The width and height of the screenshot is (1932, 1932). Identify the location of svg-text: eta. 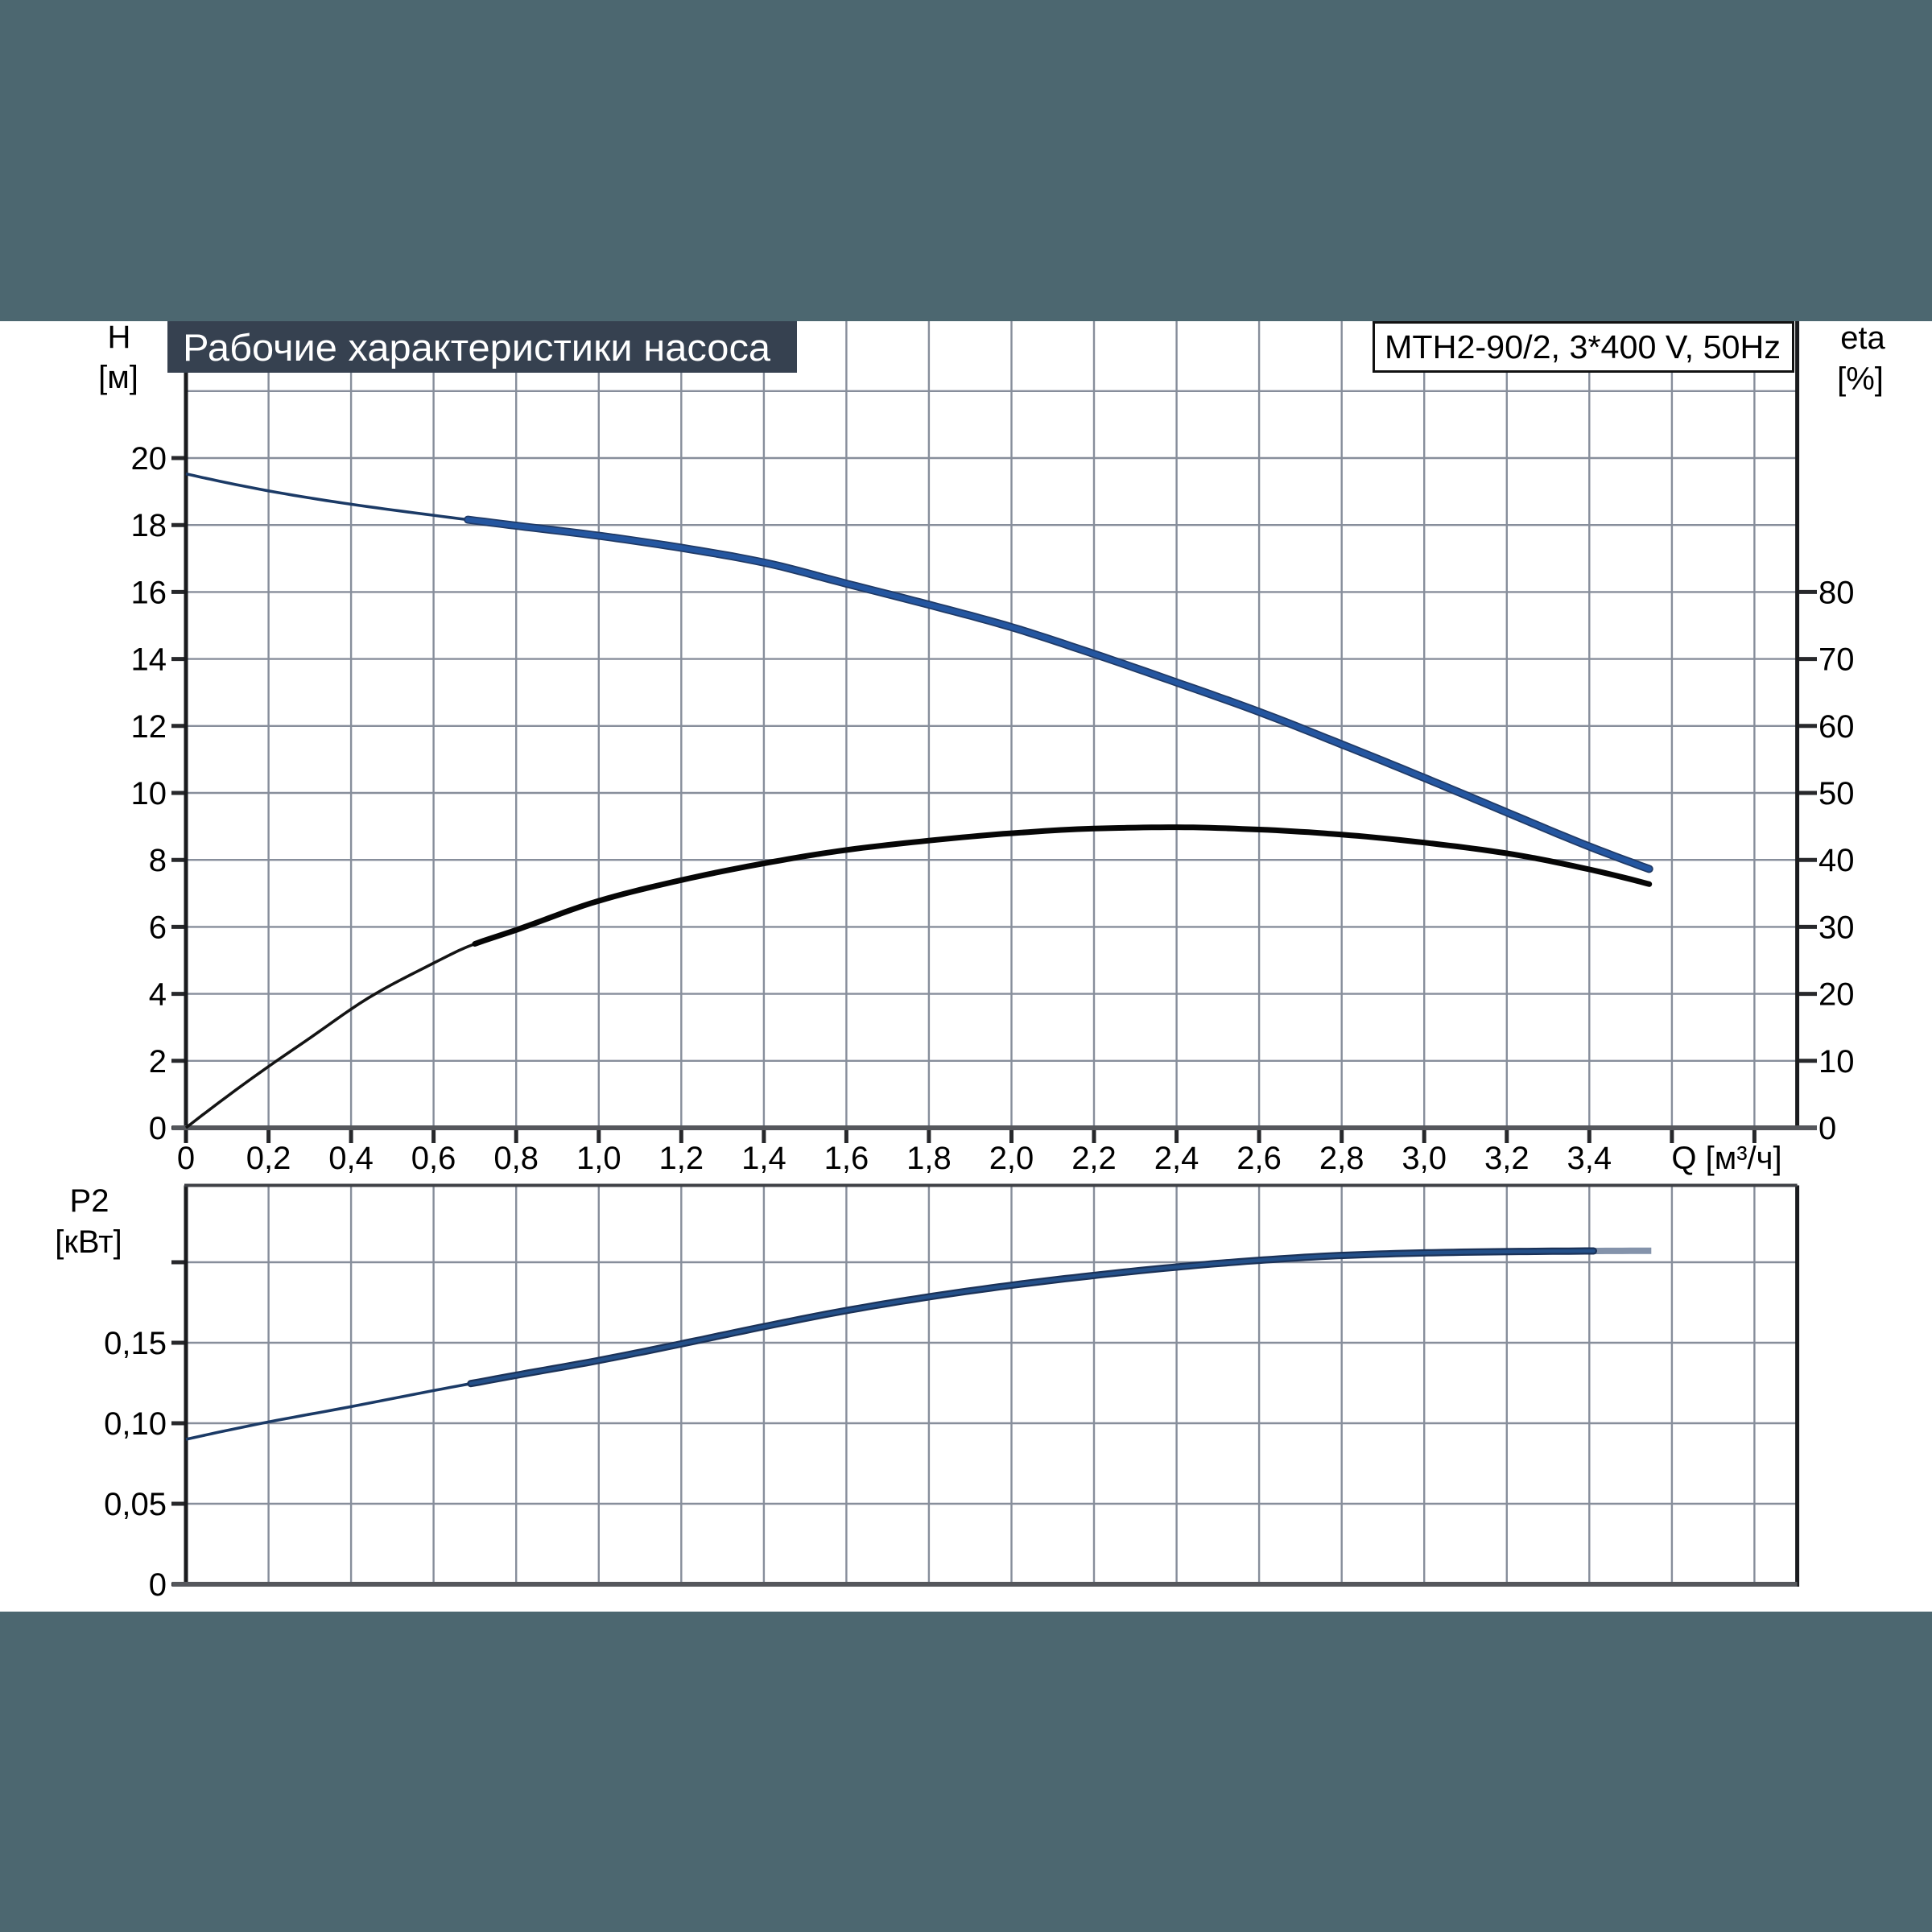
(1862, 338).